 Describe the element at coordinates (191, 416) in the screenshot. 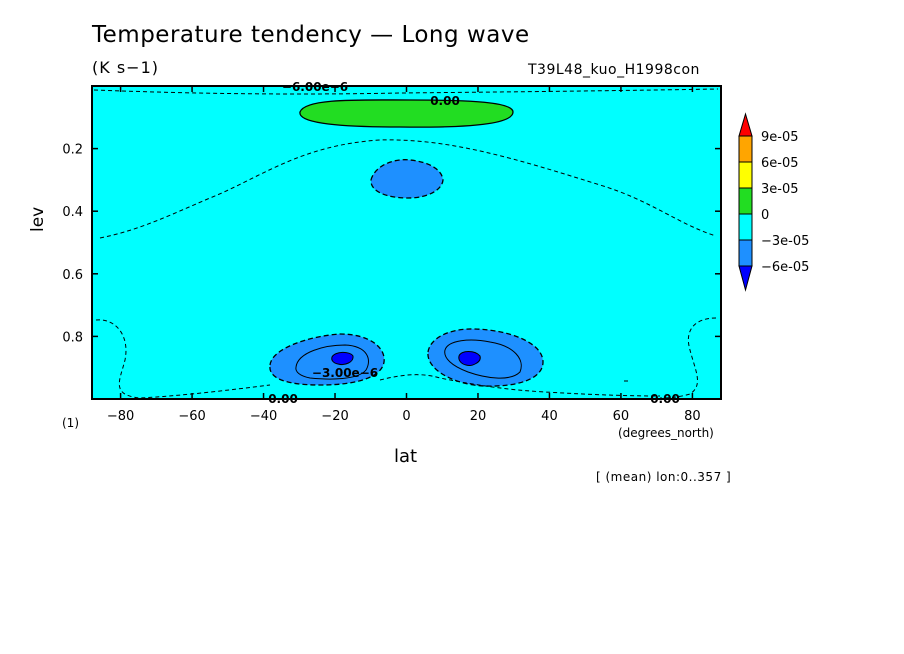

I see `x-tick-label: −60` at that location.